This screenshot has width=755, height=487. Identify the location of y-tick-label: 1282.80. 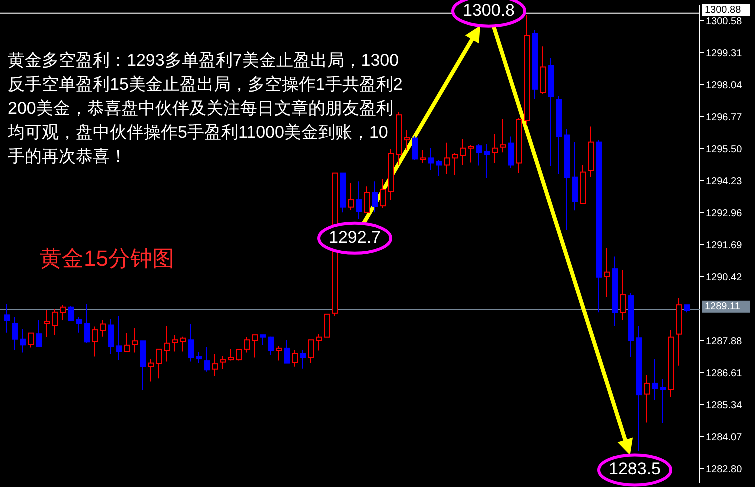
(724, 470).